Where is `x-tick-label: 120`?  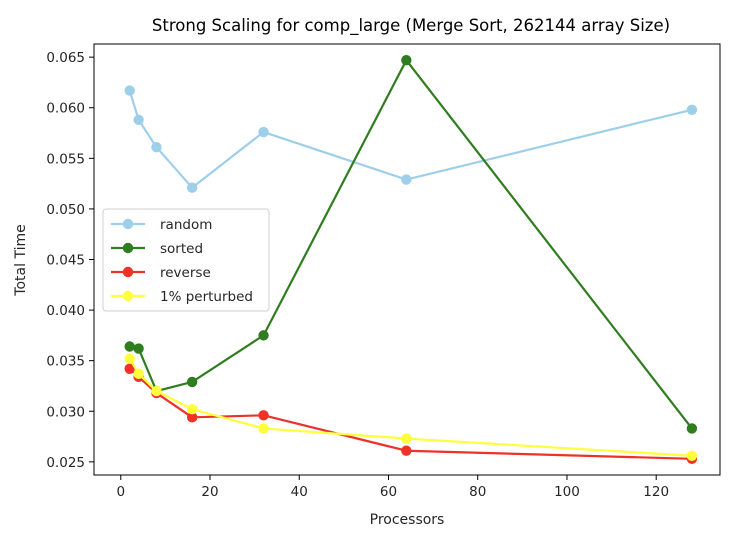 x-tick-label: 120 is located at coordinates (656, 492).